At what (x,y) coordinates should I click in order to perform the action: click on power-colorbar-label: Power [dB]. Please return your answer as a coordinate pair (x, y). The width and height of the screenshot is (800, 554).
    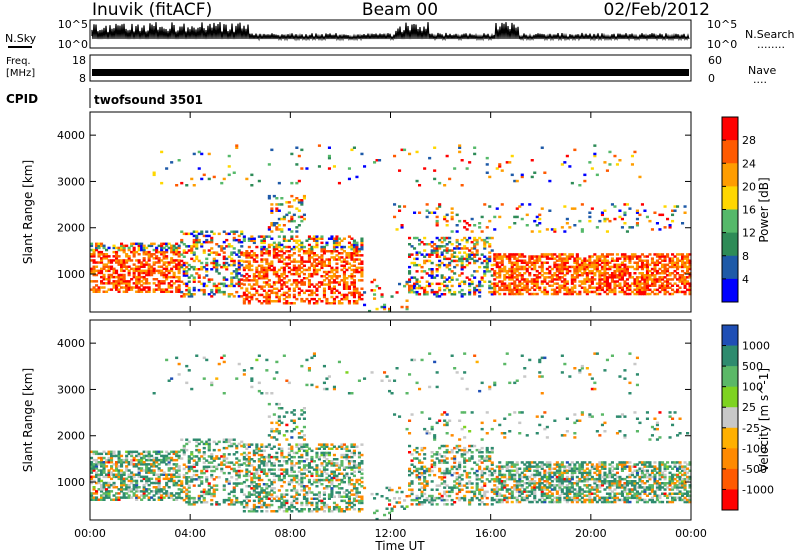
    Looking at the image, I should click on (764, 209).